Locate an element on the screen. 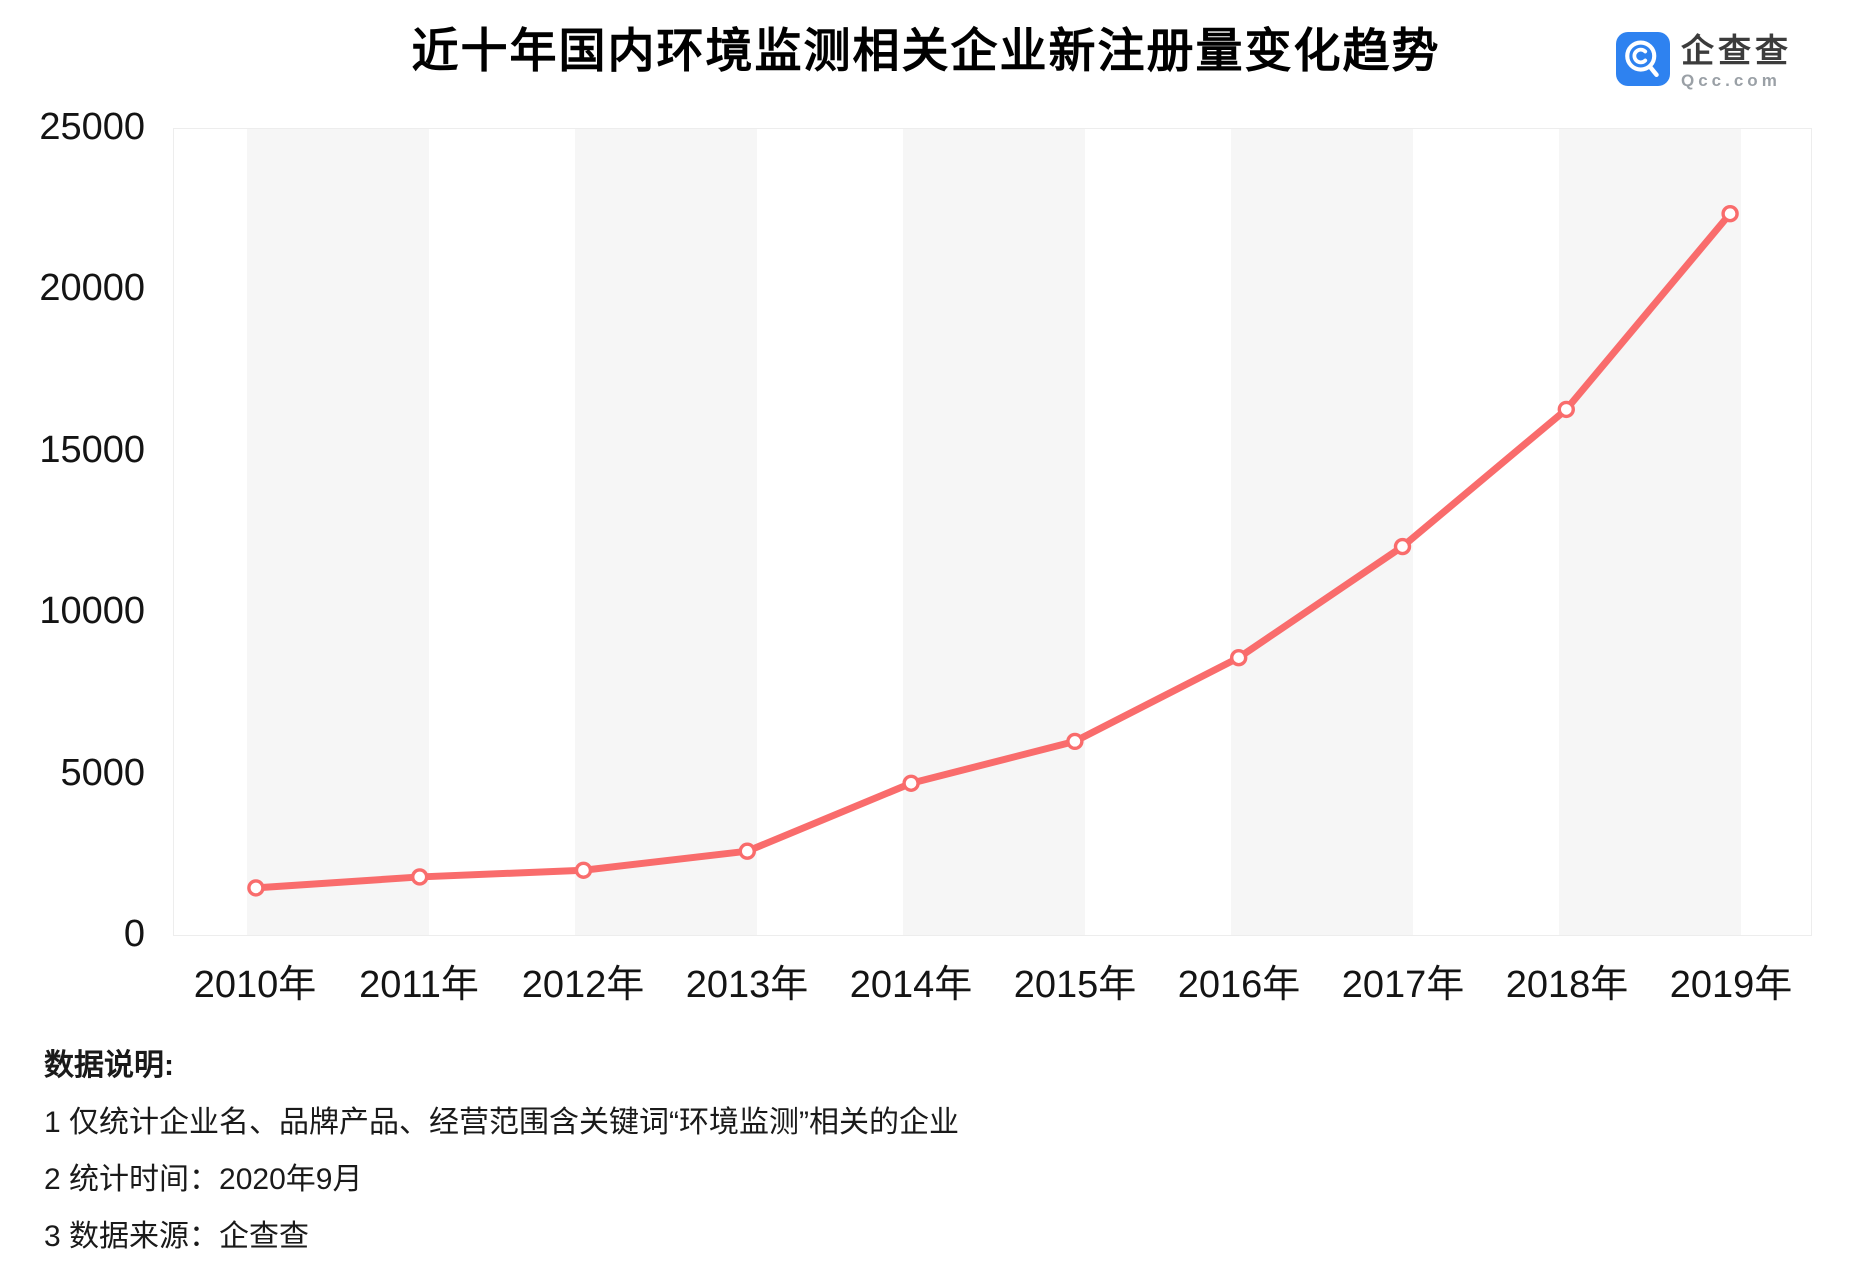 This screenshot has height=1270, width=1852. y-axis-label: 15000 is located at coordinates (92, 449).